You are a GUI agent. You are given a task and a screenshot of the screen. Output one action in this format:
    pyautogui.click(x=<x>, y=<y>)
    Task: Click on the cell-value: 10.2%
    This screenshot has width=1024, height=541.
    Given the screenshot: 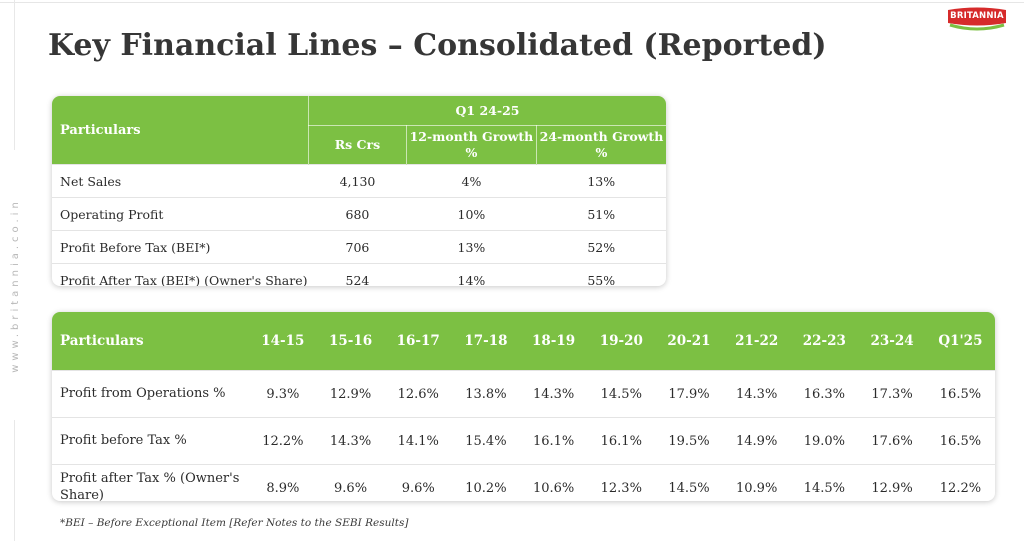 What is the action you would take?
    pyautogui.click(x=486, y=482)
    